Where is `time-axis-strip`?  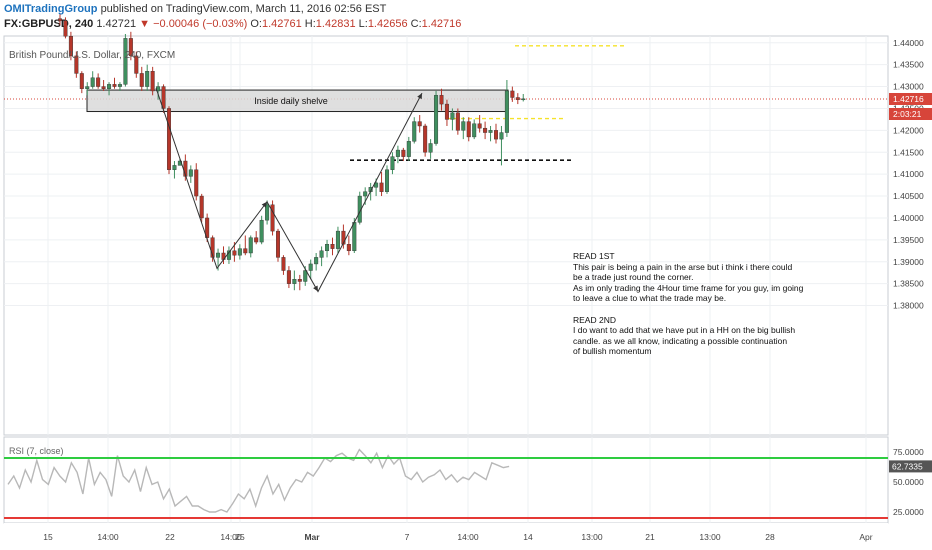
time-axis-strip is located at coordinates (446, 525).